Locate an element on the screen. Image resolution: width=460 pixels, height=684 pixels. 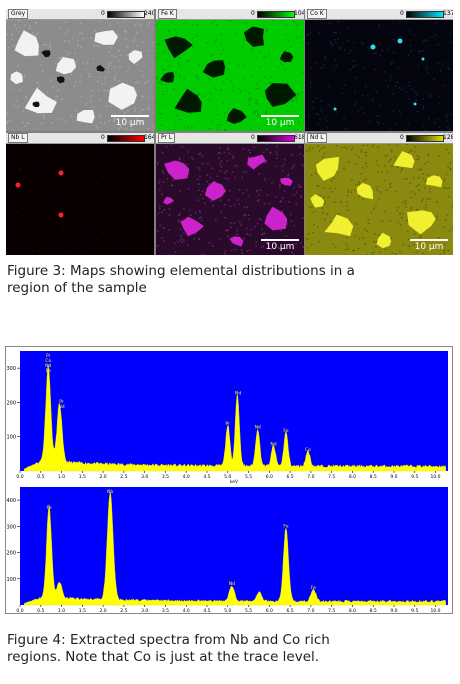
map-header: Co K 0 137 is located at coordinates (379, 14).